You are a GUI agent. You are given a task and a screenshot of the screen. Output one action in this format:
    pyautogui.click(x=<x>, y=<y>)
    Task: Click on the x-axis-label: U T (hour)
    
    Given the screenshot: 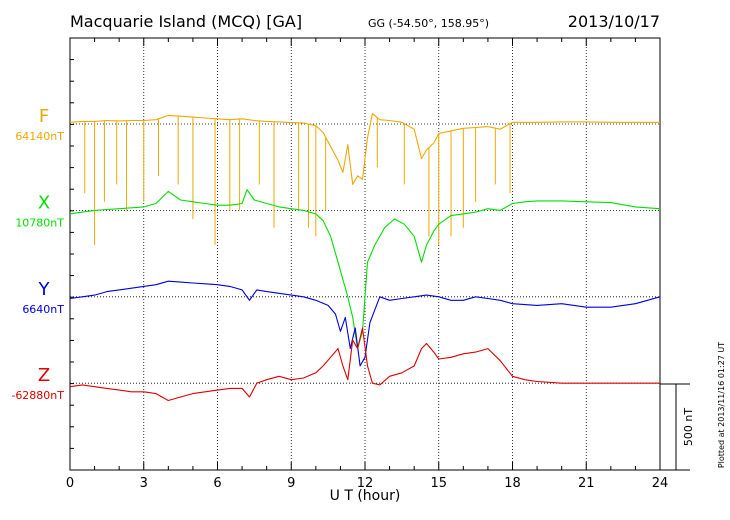 What is the action you would take?
    pyautogui.click(x=365, y=496)
    